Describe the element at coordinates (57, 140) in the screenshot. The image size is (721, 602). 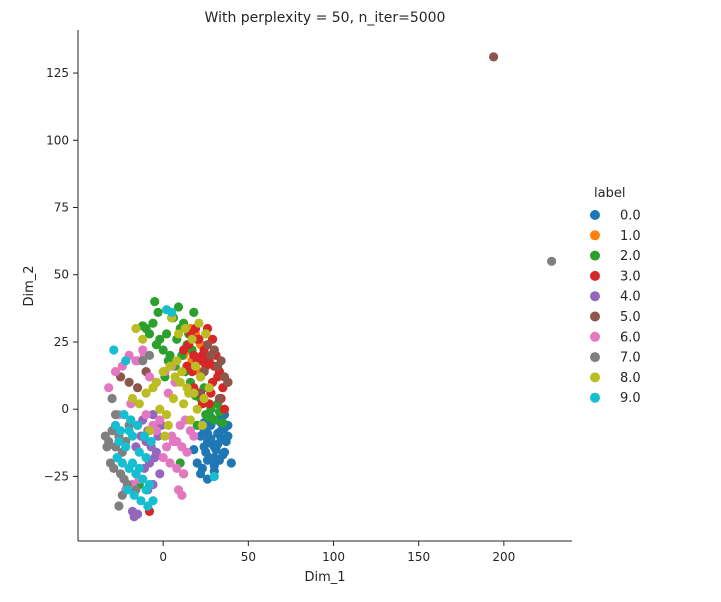
I see `y-tick-label: 100` at that location.